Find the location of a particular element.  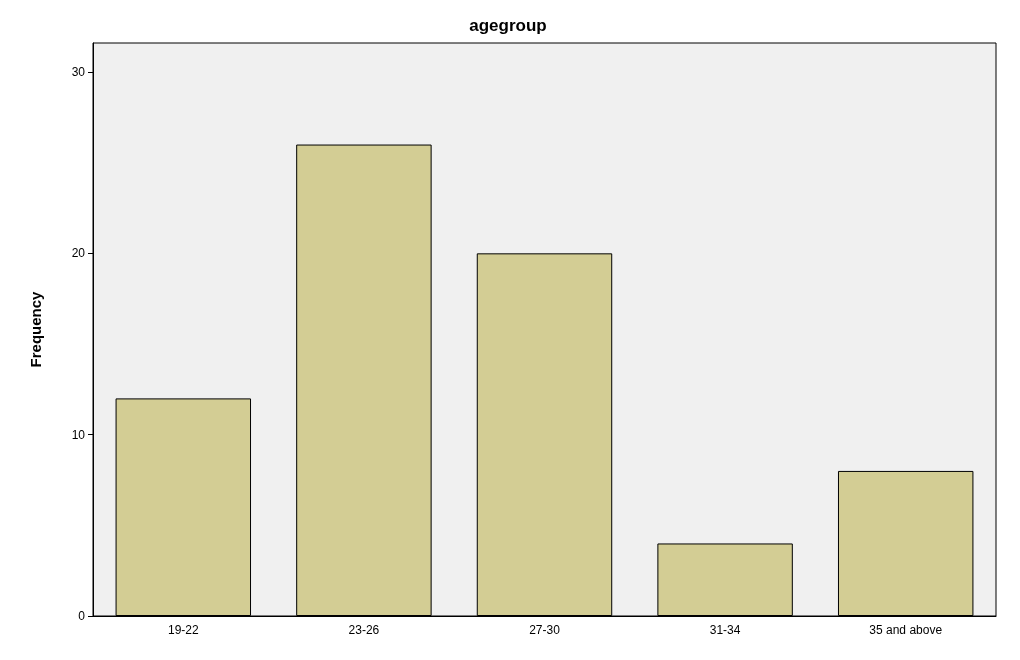

chart-title: agegroup is located at coordinates (508, 25).